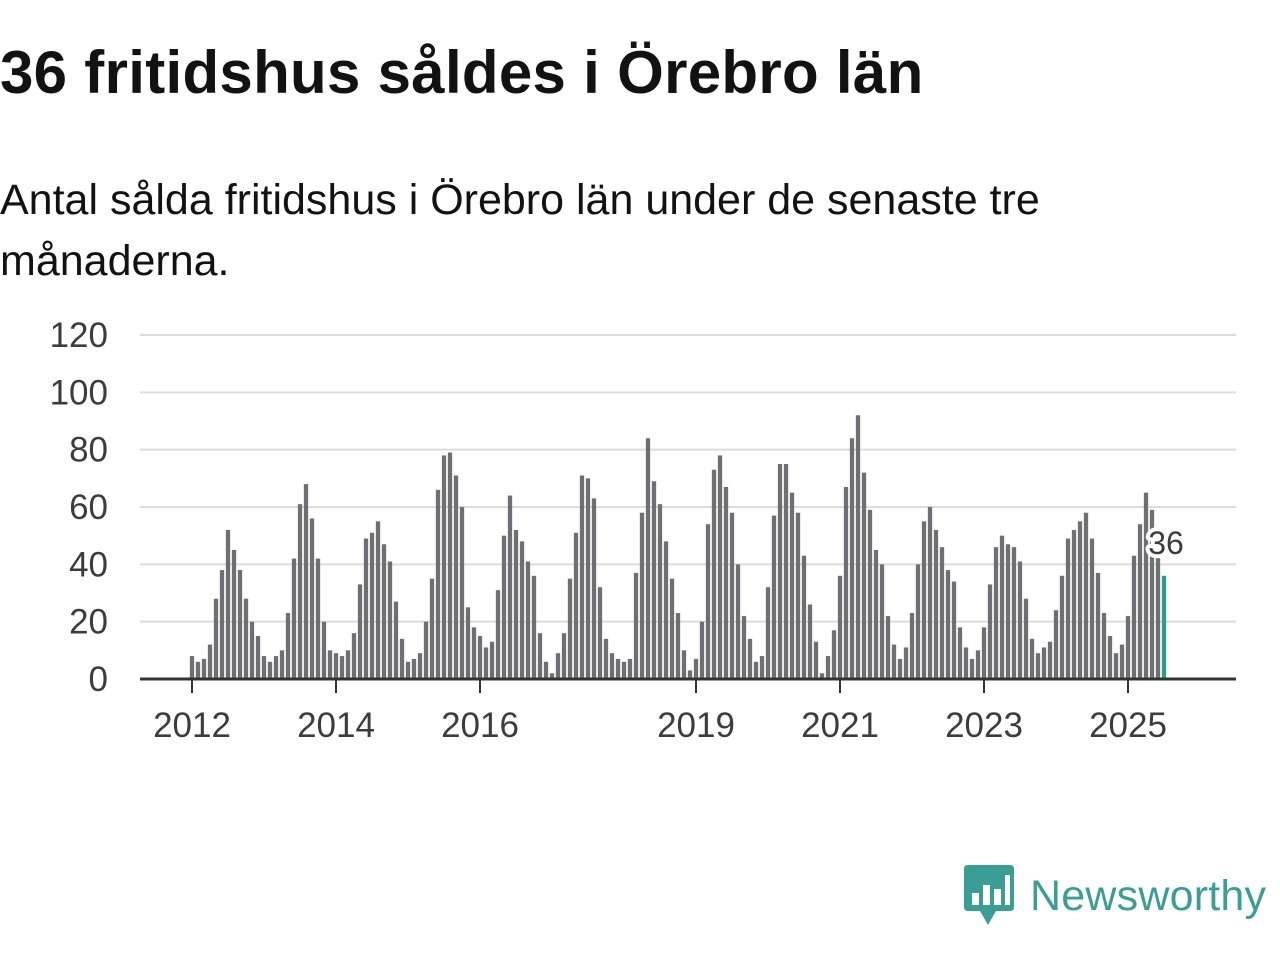  What do you see at coordinates (1166, 543) in the screenshot?
I see `highlight-value-label: 36` at bounding box center [1166, 543].